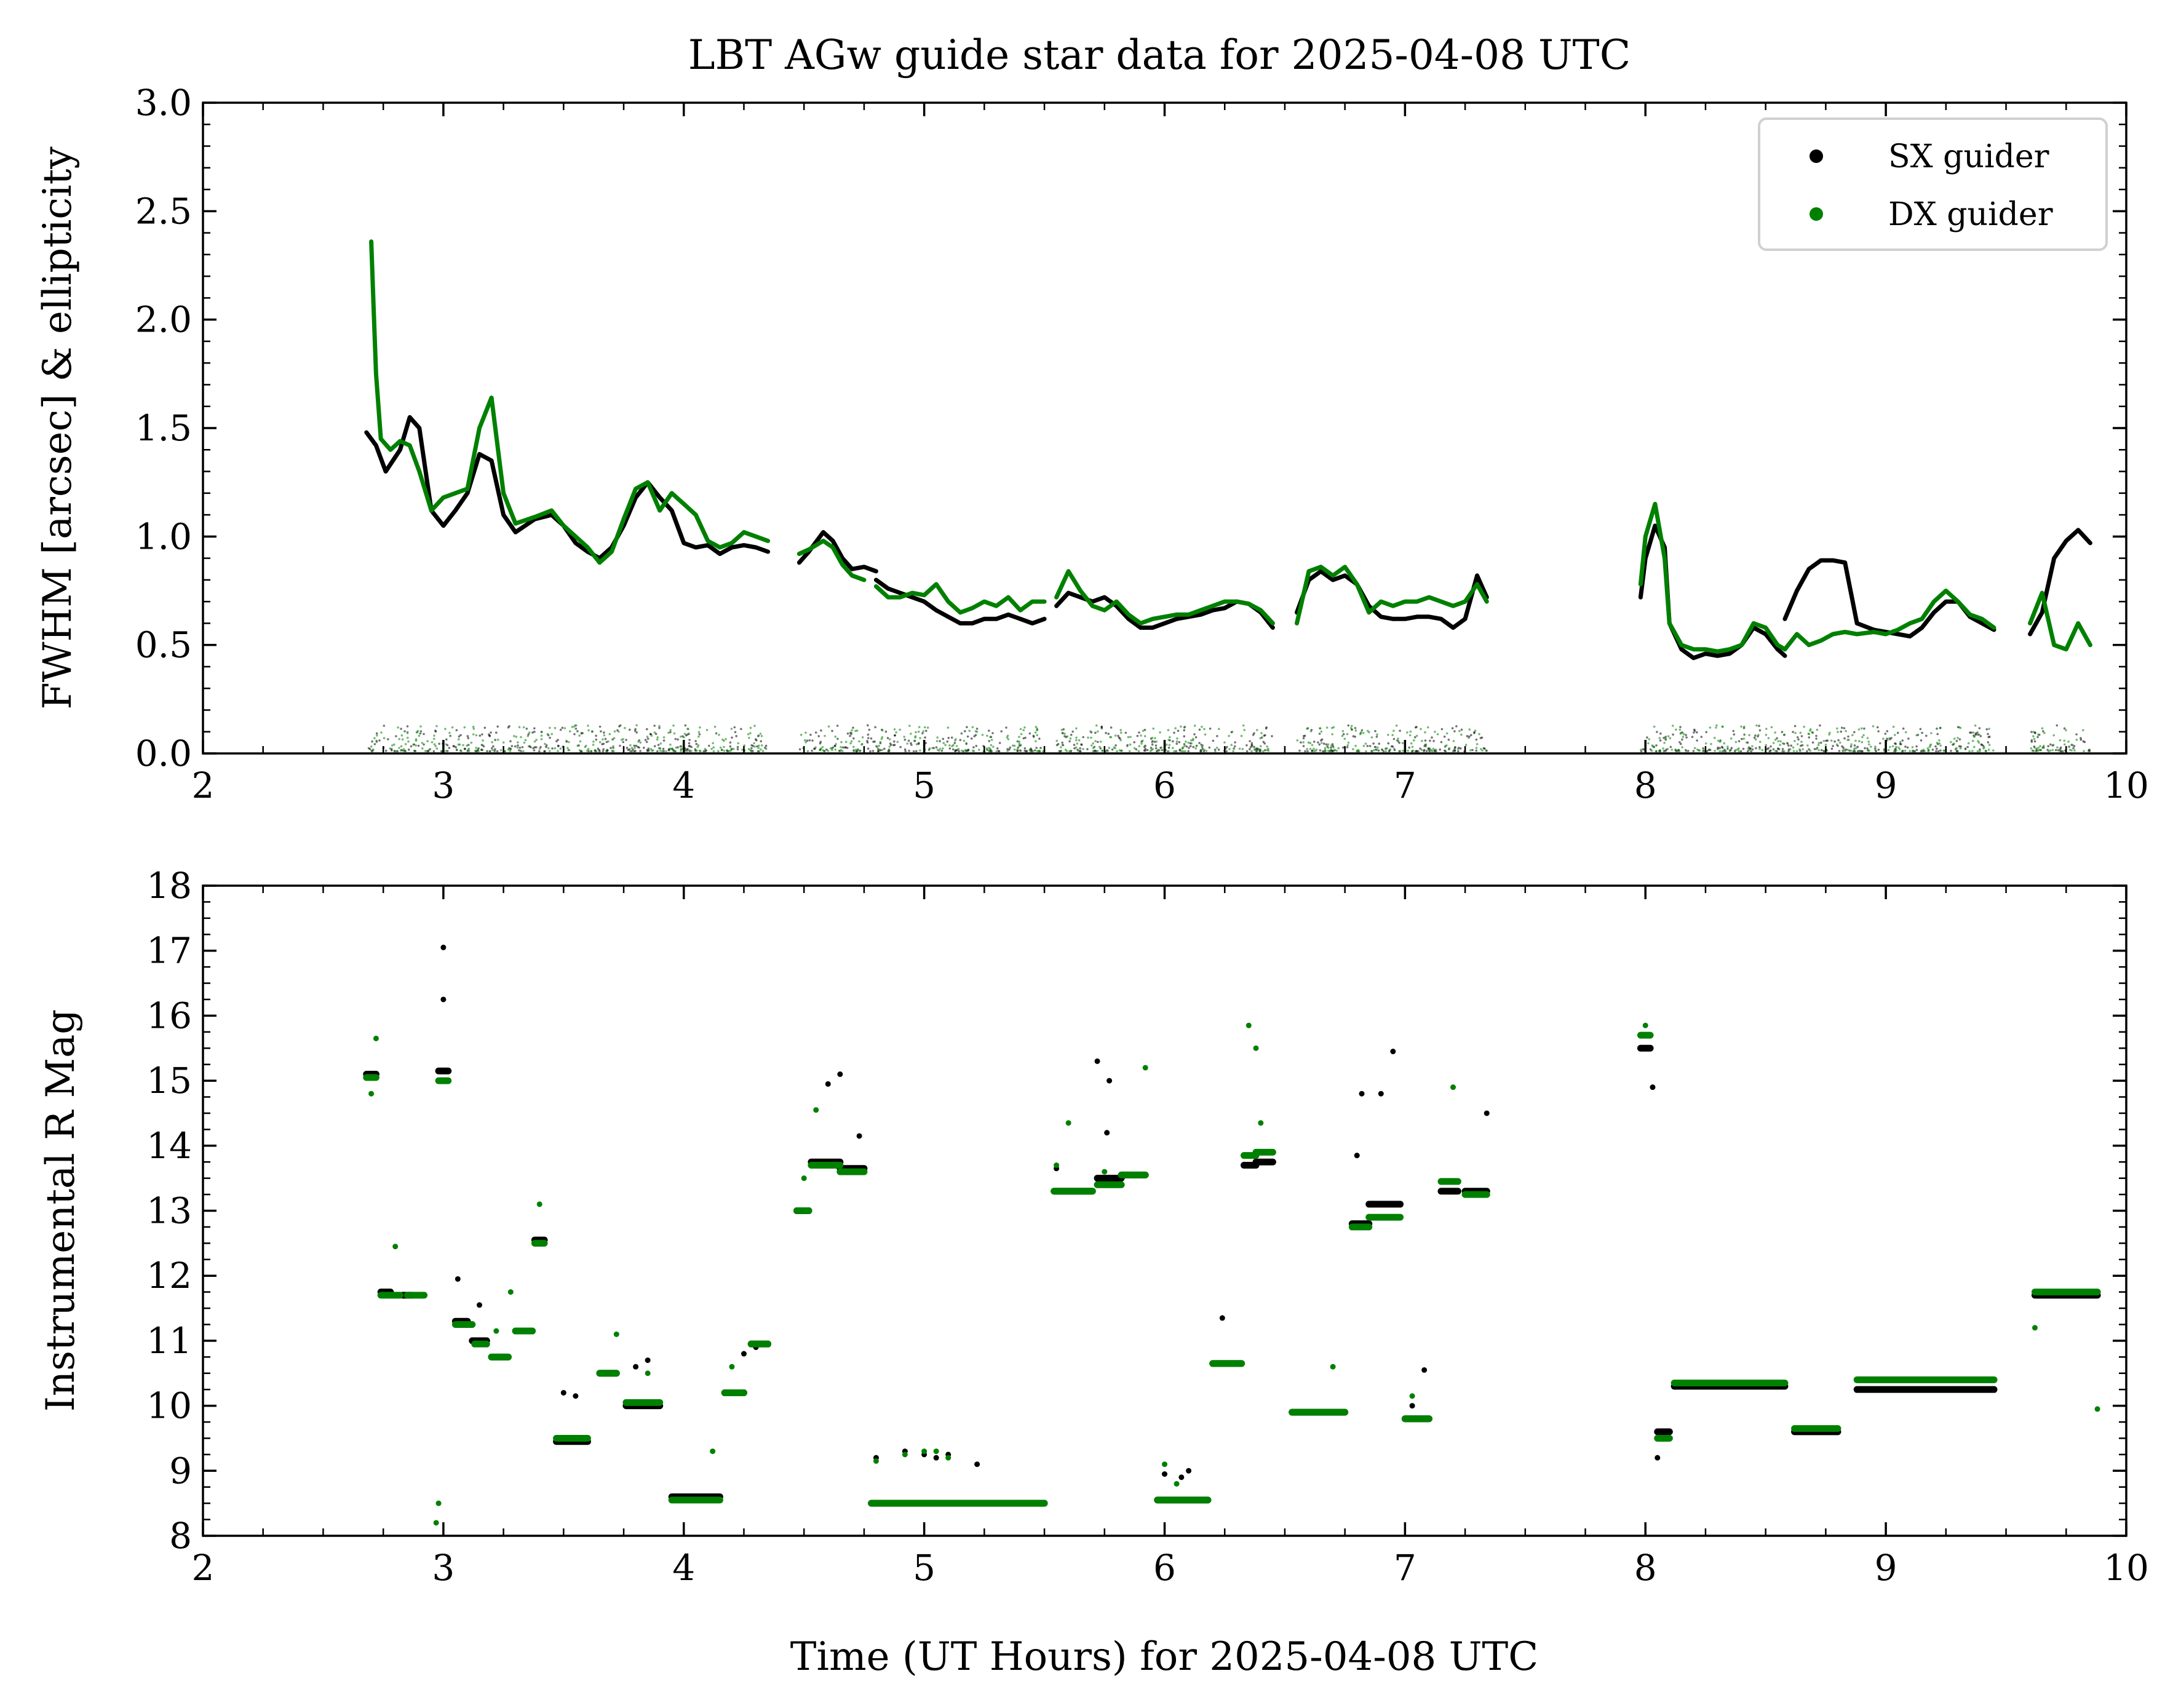 Image resolution: width=2173 pixels, height=1708 pixels. I want to click on y-tick-label: 1.0, so click(163, 536).